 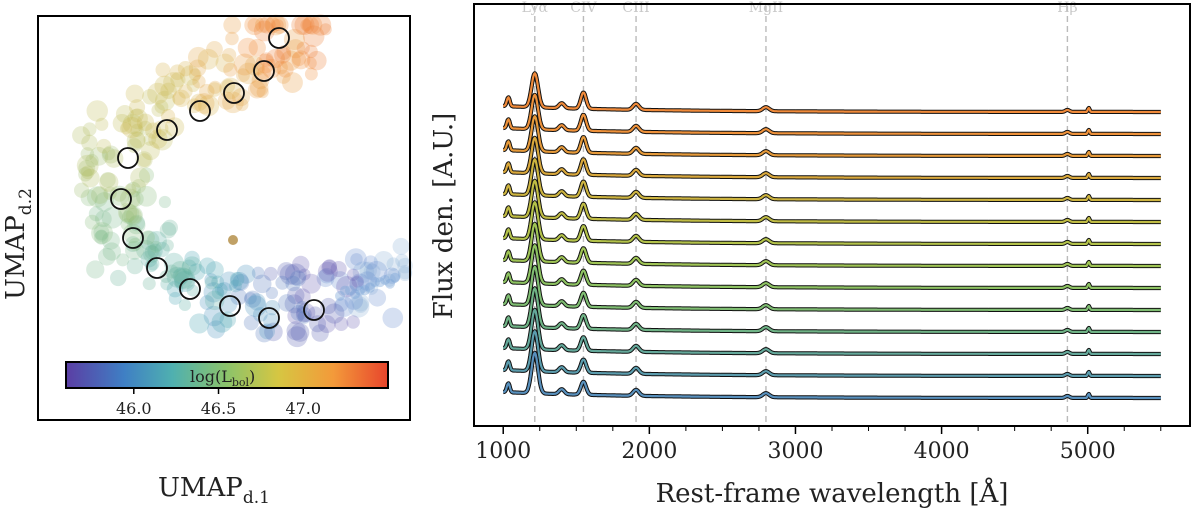 I want to click on colorbar-label: log(Lbol), so click(x=222, y=378).